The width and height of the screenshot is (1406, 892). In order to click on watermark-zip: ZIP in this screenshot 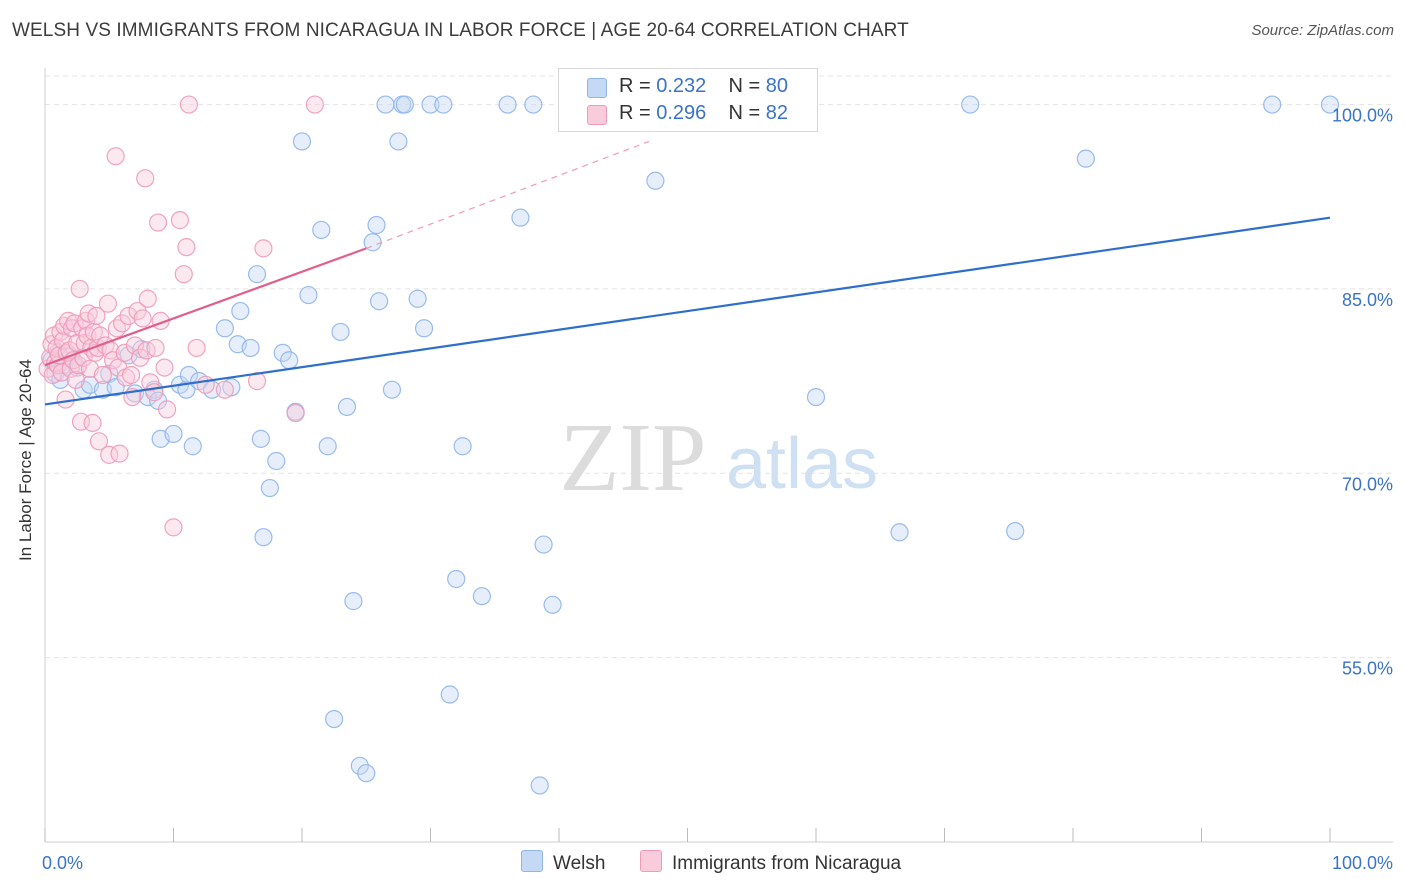, I will do `click(633, 458)`.